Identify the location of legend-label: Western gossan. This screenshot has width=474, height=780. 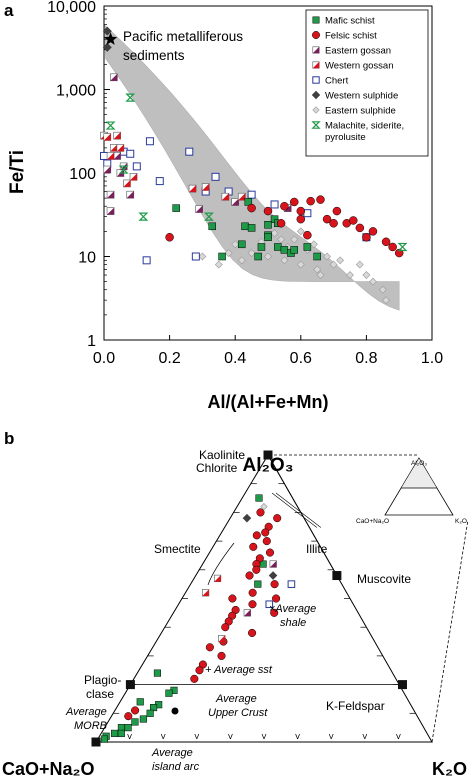
(359, 66).